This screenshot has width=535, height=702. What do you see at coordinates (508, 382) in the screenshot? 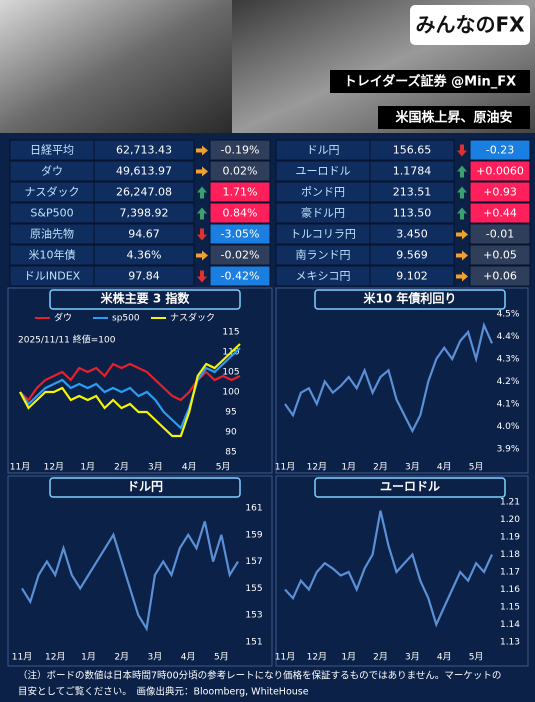
I see `y-tick-label: 4.2%` at bounding box center [508, 382].